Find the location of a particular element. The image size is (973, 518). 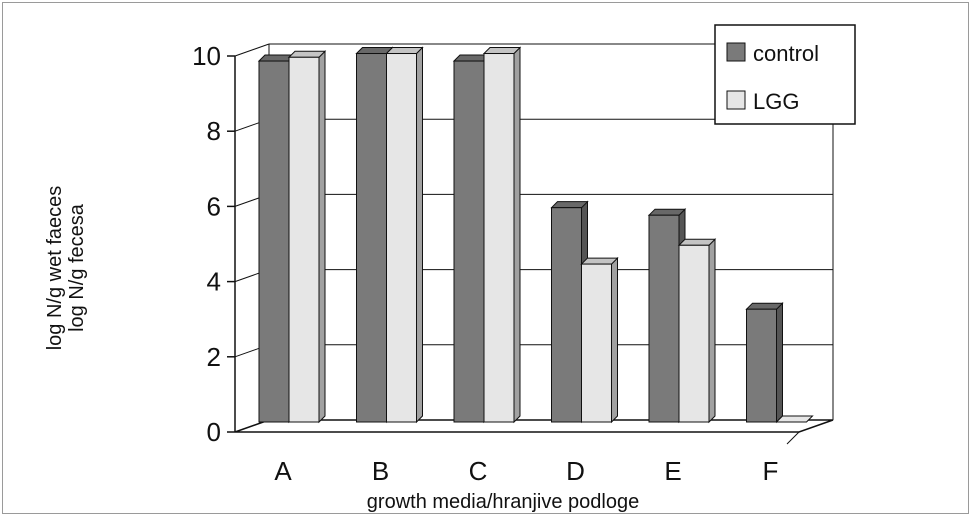

y-axis-title-line-1: log N/g wet faeces is located at coordinates (55, 268).